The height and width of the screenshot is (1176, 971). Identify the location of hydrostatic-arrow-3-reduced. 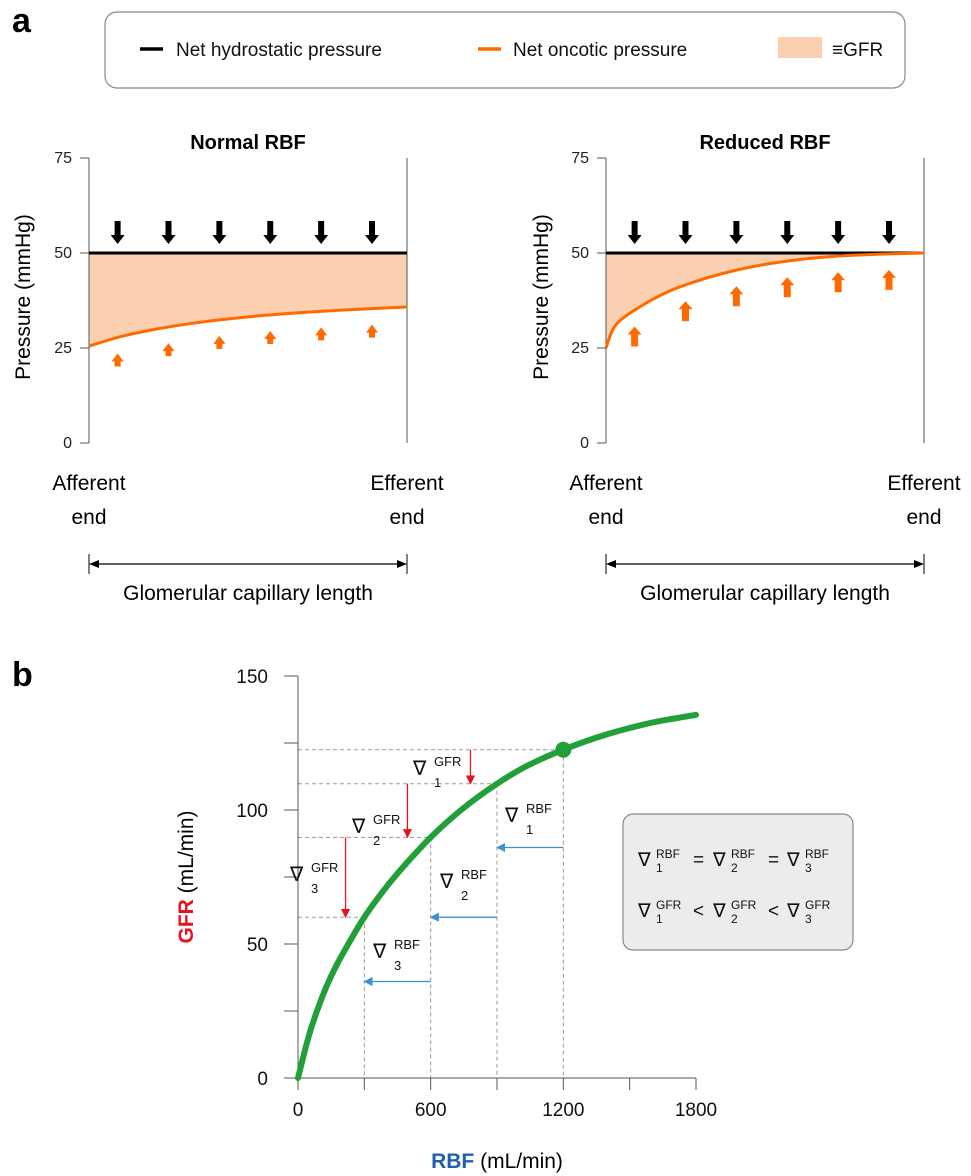
(736, 232).